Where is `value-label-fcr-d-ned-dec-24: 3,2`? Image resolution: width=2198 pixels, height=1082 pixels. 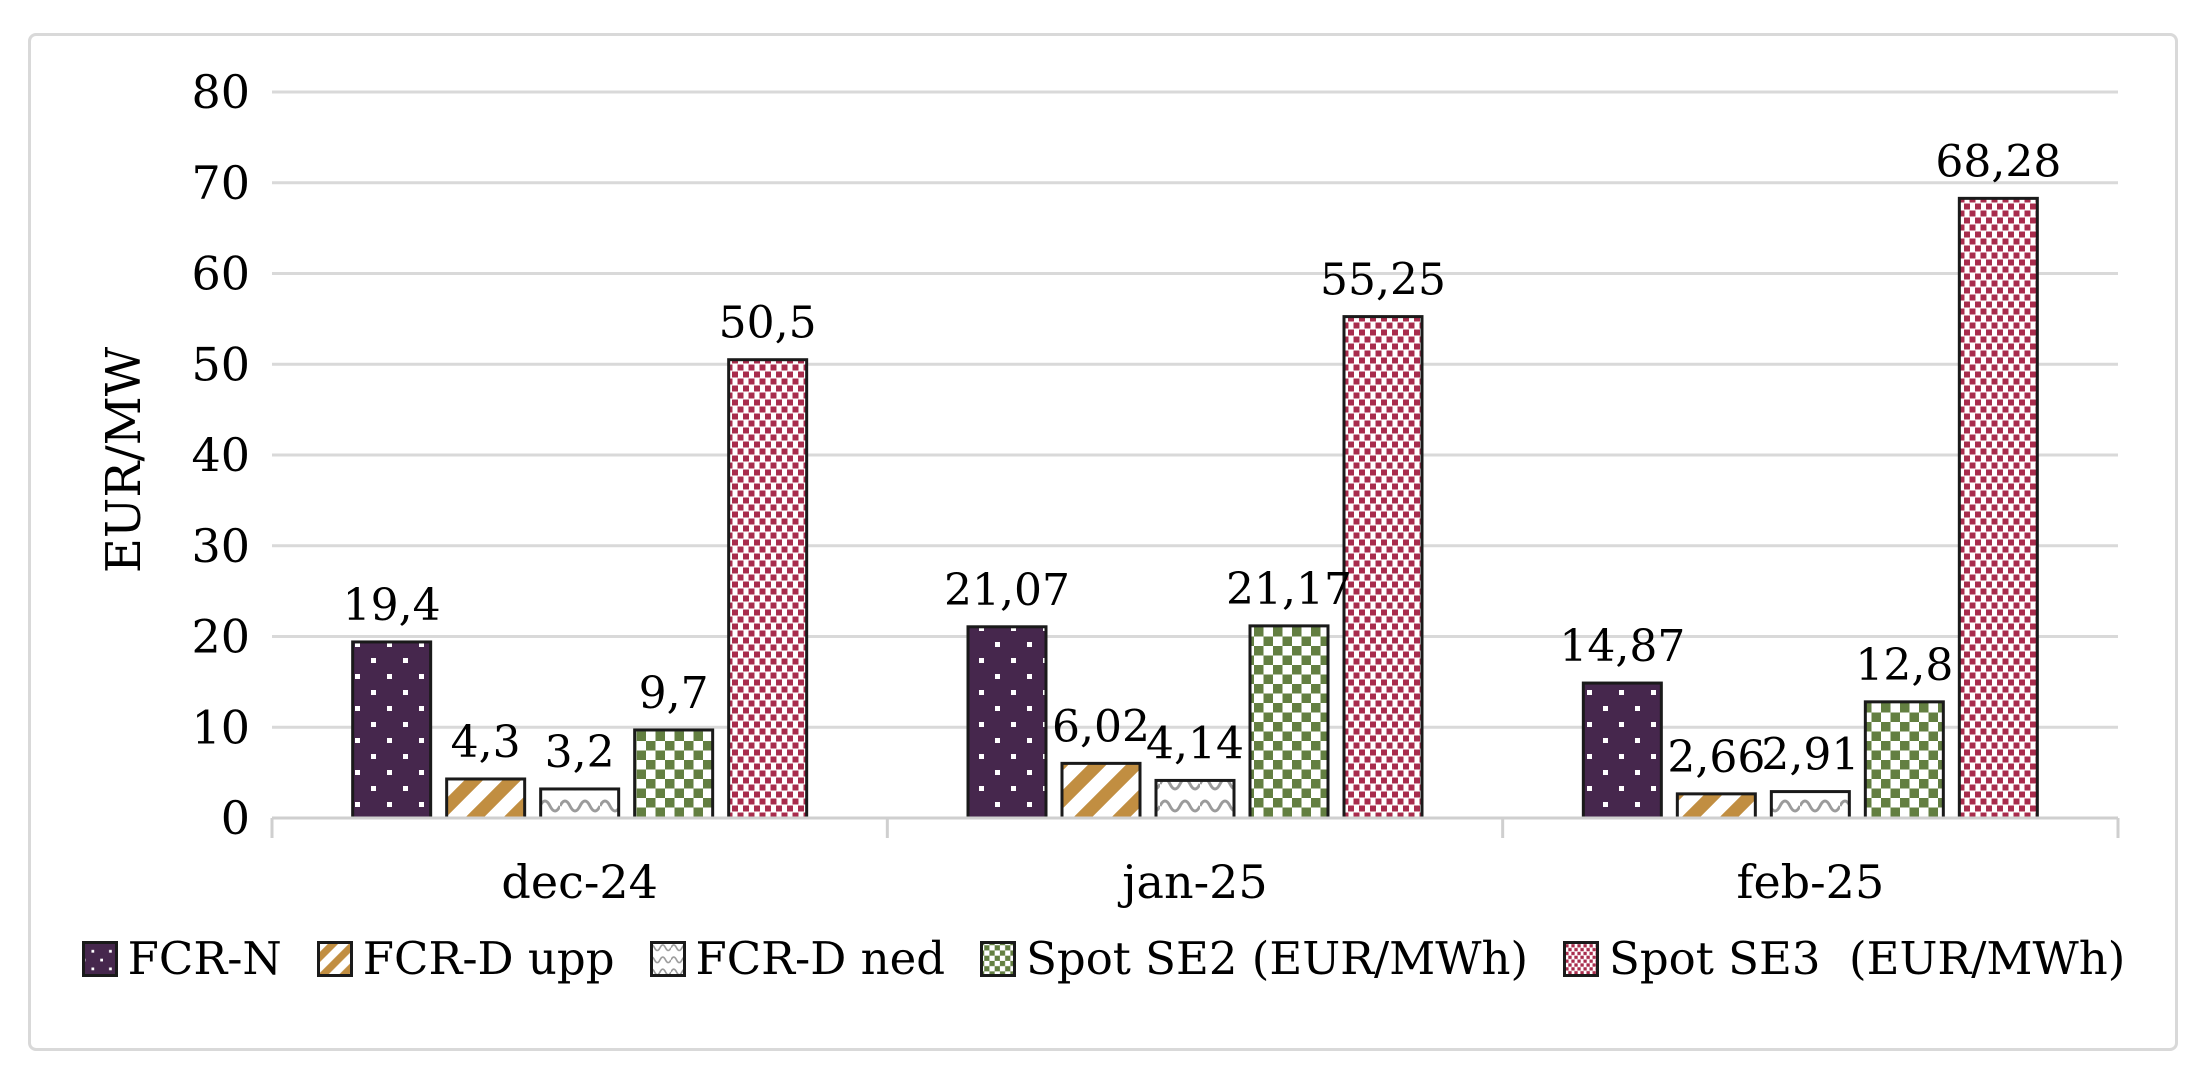
value-label-fcr-d-ned-dec-24: 3,2 is located at coordinates (580, 752).